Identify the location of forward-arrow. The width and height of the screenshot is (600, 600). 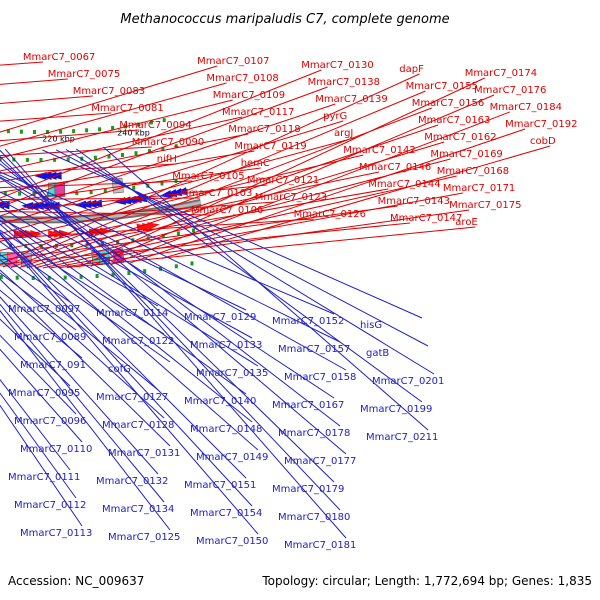
(153, 226).